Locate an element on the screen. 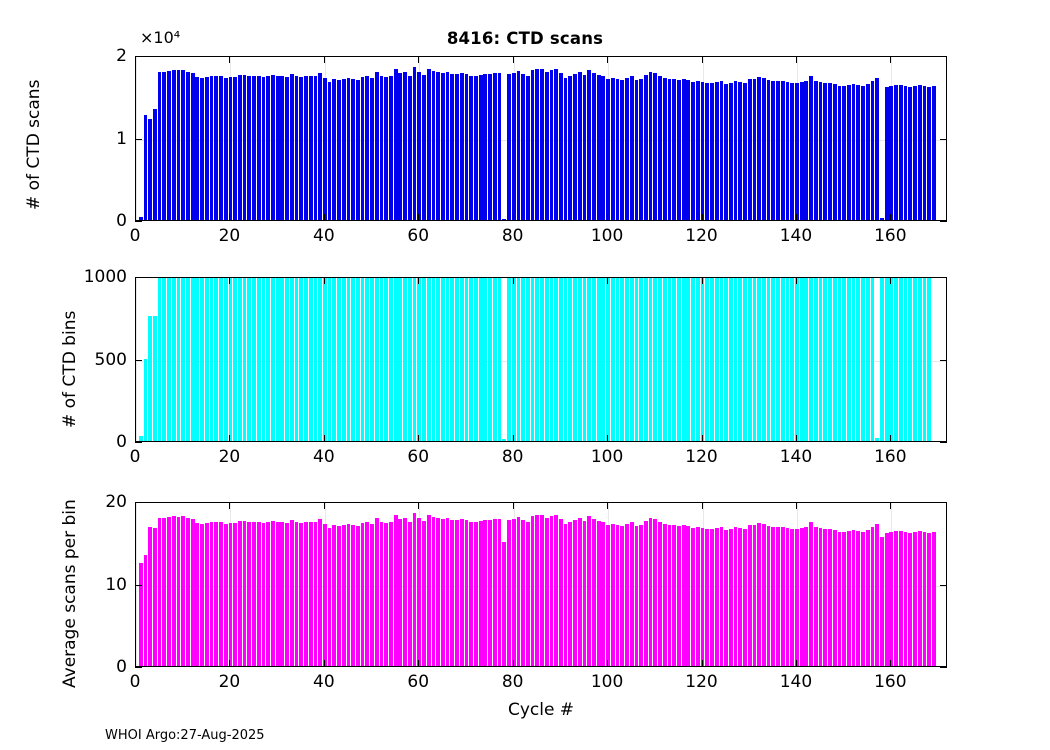 The height and width of the screenshot is (750, 1050). ylabel-ctd-bins: # of CTD bins is located at coordinates (70, 369).